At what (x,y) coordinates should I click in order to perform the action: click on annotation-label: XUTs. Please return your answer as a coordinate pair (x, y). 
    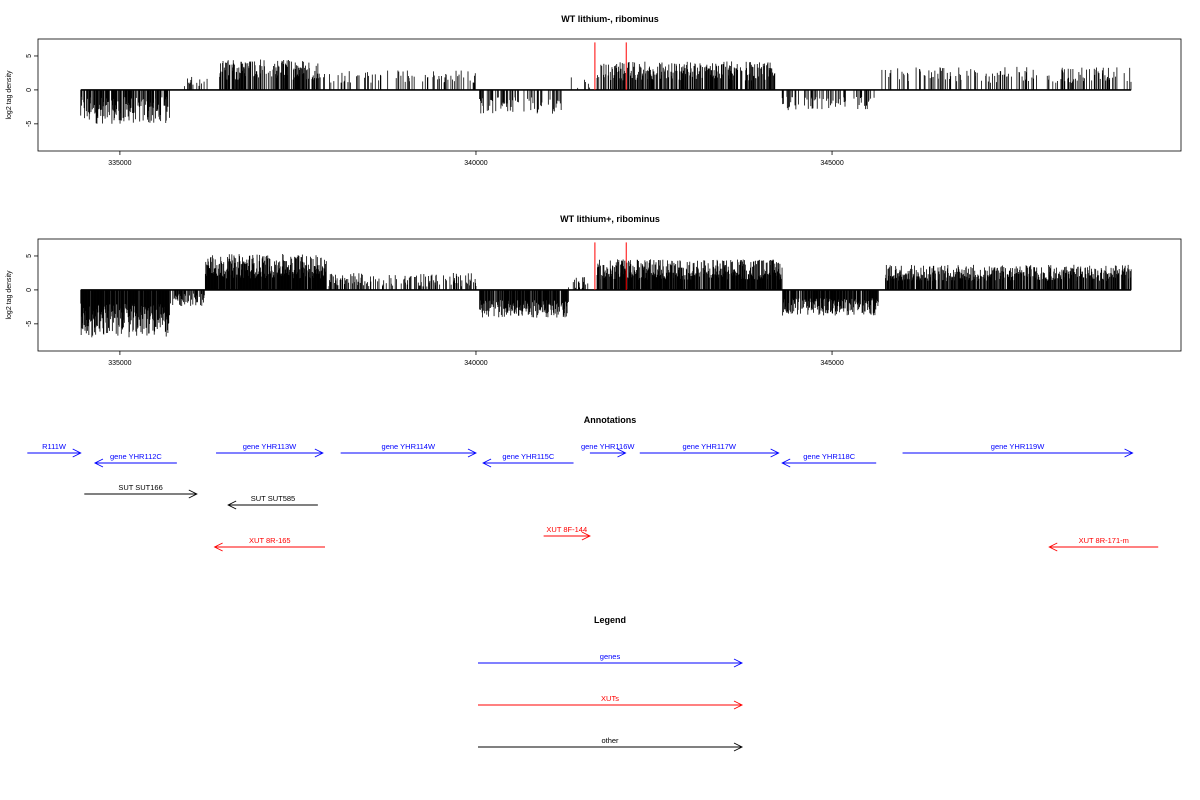
    Looking at the image, I should click on (610, 698).